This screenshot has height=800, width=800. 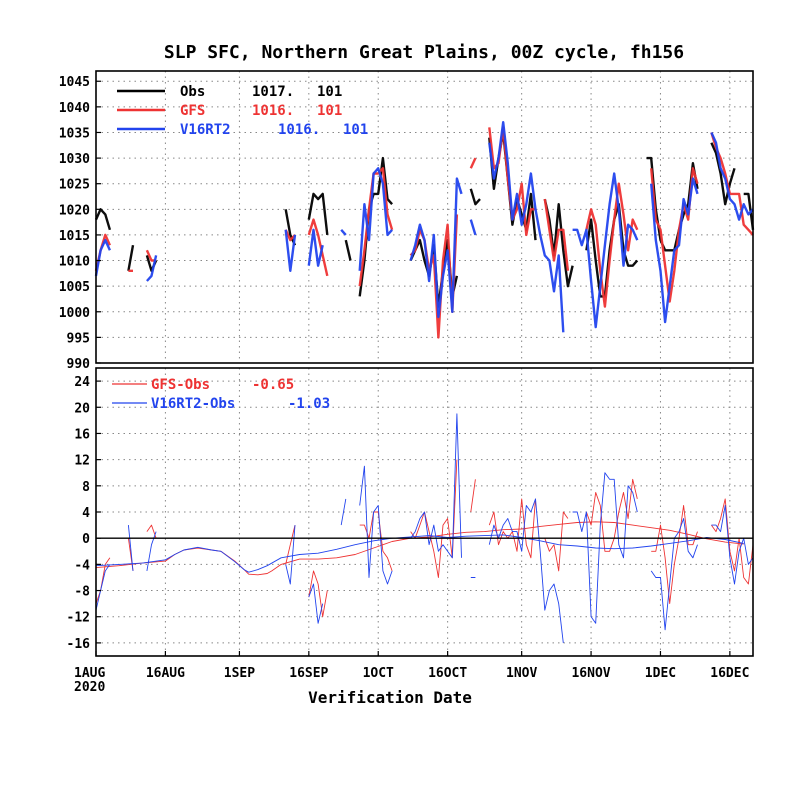 I want to click on top-y-tick-label: 990, so click(x=79, y=364).